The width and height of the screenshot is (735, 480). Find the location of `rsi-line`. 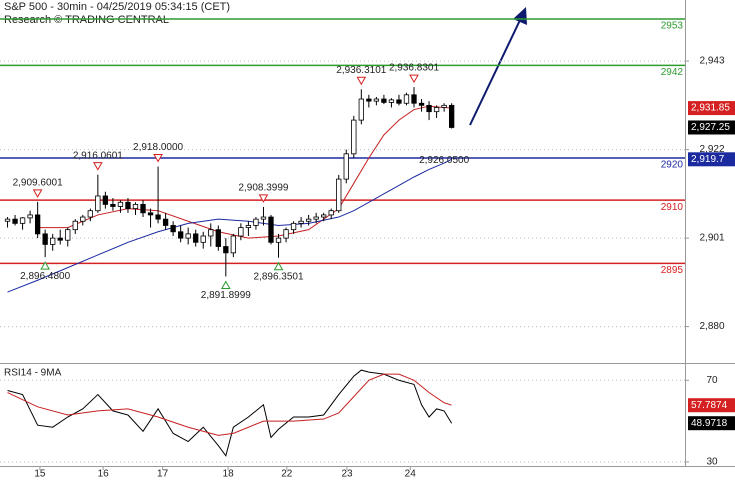

rsi-line is located at coordinates (229, 404).